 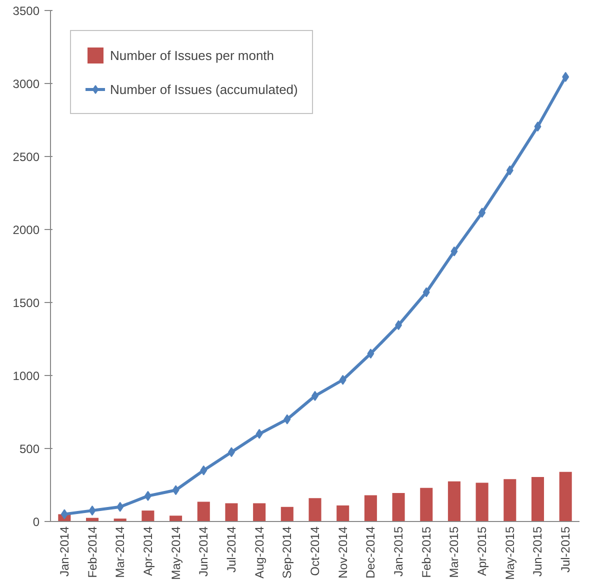 I want to click on x-tick-label: Oct-2014, so click(x=315, y=551).